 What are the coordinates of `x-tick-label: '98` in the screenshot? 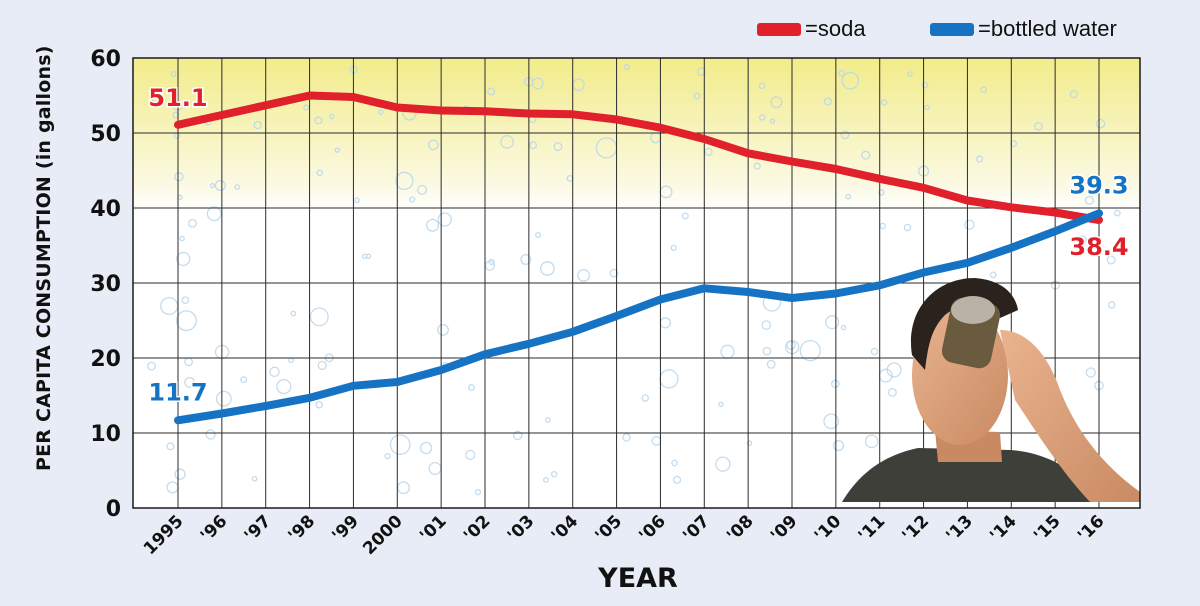 It's located at (302, 528).